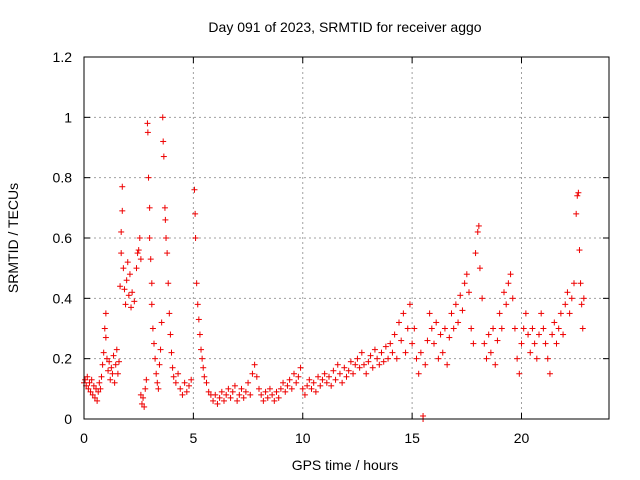  I want to click on x-tick-labels: 0 5 10 15 20, so click(304, 438).